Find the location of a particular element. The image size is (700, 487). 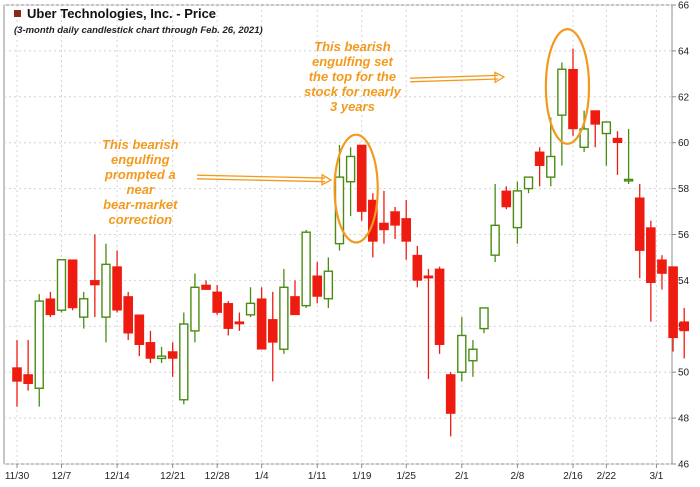

x-tick-label: 12/28 is located at coordinates (217, 476).